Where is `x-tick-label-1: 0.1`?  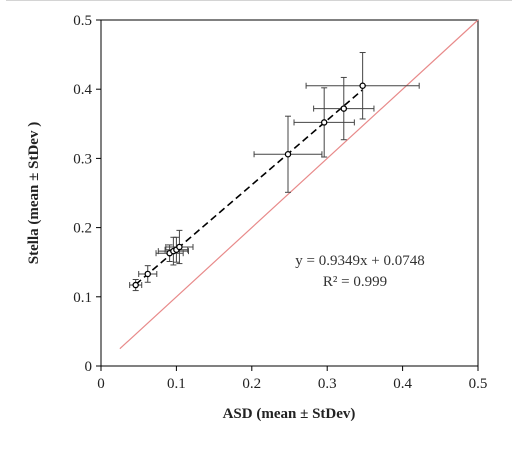 x-tick-label-1: 0.1 is located at coordinates (176, 384).